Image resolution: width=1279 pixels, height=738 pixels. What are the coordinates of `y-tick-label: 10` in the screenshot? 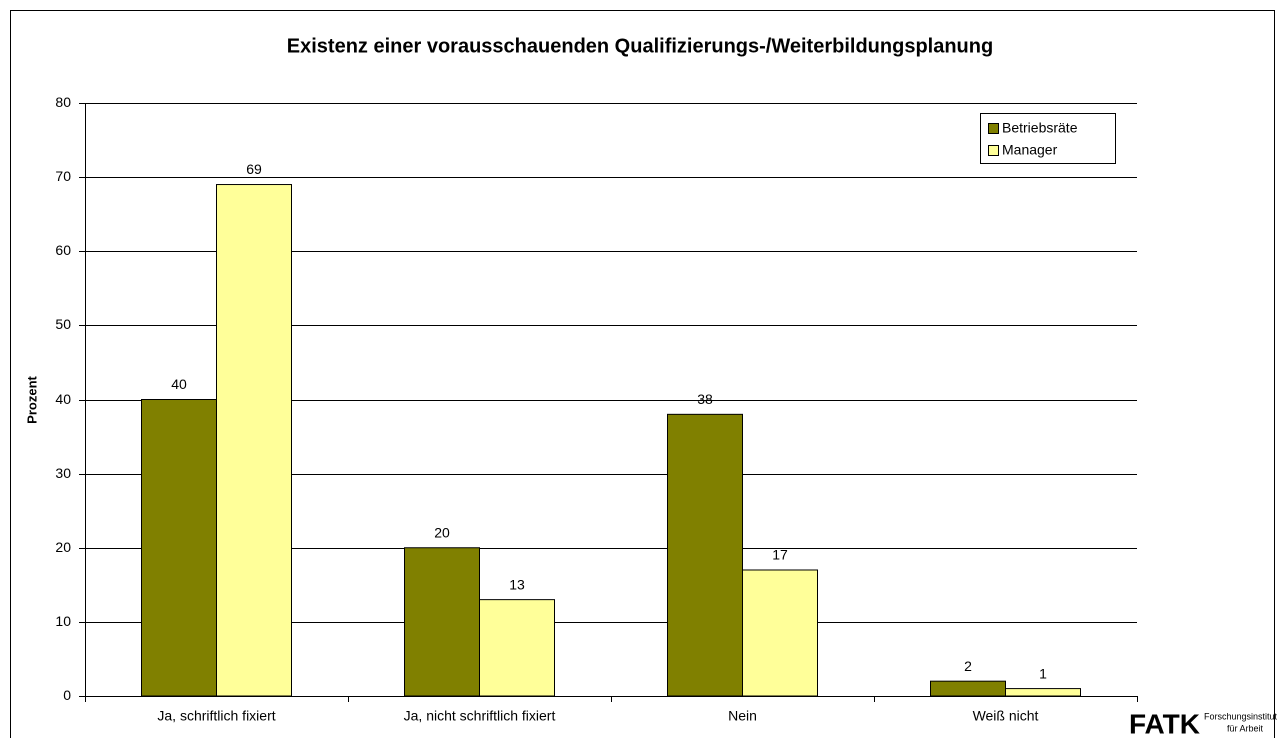 It's located at (63, 621).